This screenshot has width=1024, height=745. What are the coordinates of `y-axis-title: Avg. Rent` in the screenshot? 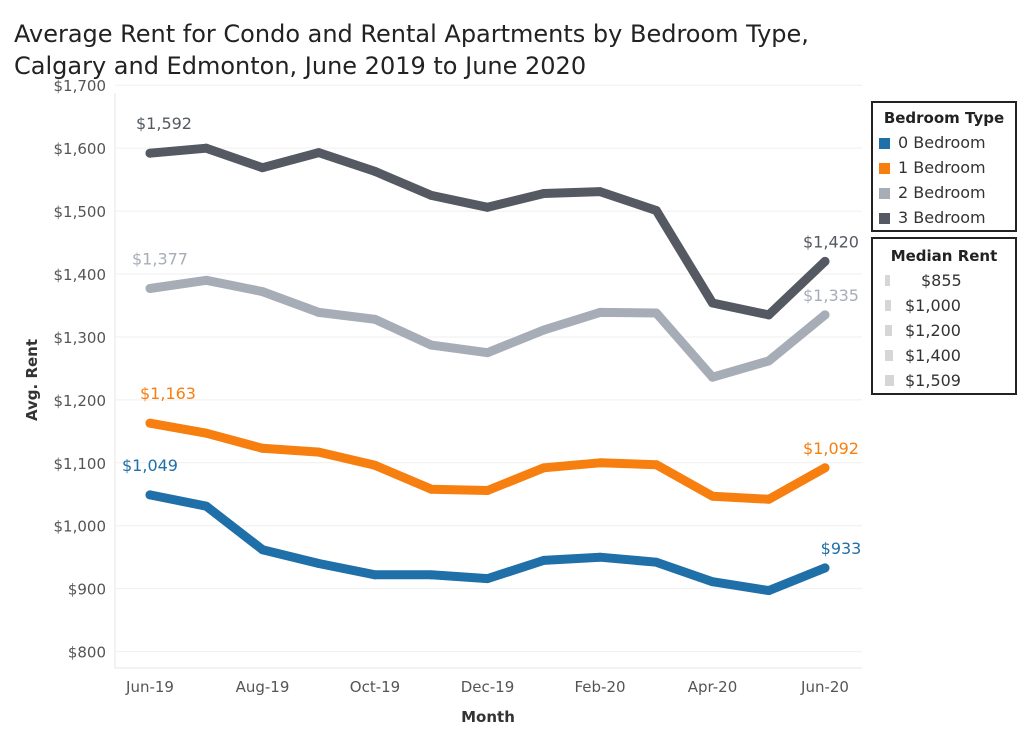 It's located at (32, 380).